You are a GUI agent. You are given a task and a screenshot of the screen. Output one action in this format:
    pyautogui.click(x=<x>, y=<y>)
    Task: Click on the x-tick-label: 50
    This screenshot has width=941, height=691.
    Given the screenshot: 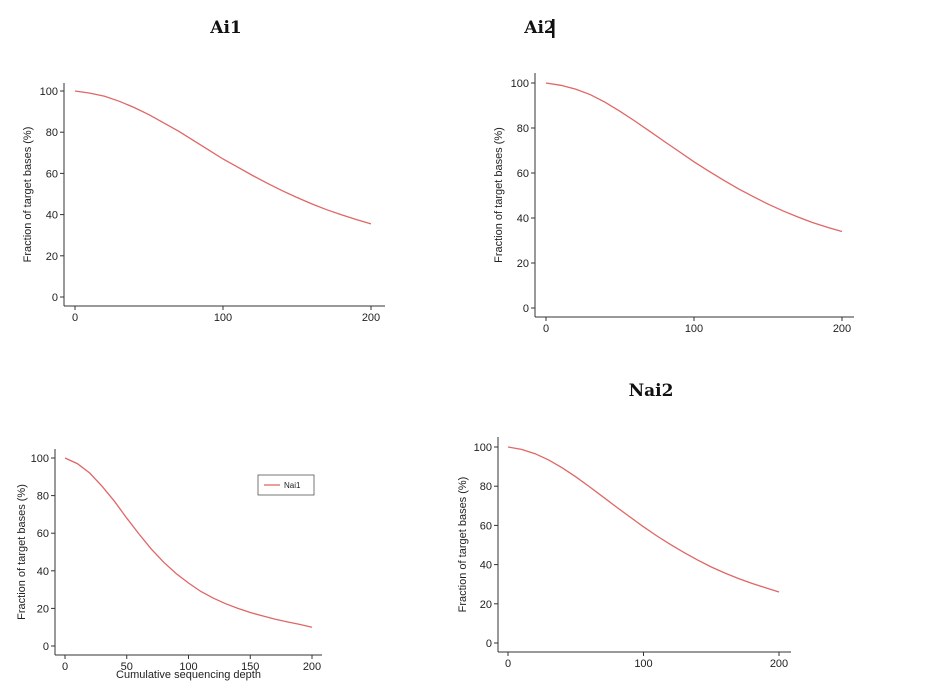 What is the action you would take?
    pyautogui.click(x=127, y=667)
    